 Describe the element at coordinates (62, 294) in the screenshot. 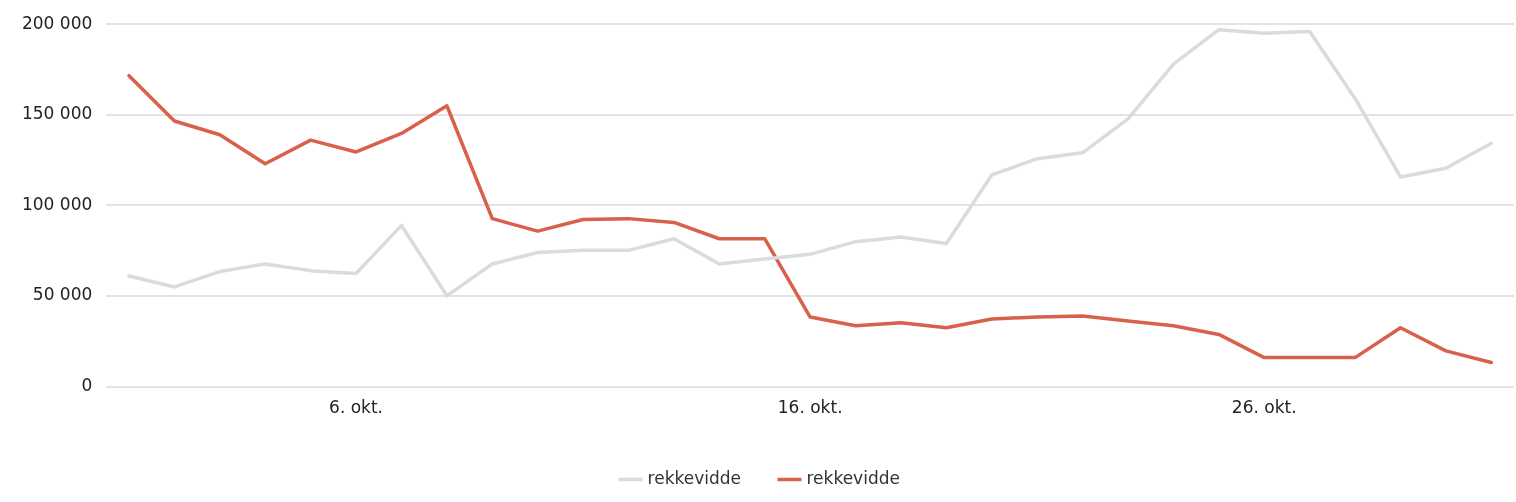

I see `y-tick-label: 50 000` at that location.